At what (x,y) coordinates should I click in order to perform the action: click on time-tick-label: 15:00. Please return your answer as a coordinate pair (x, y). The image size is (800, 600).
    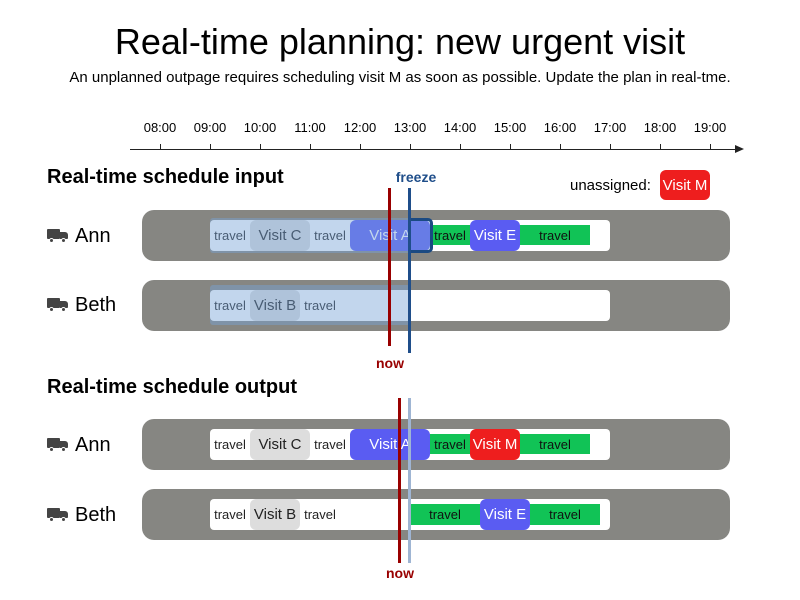
    Looking at the image, I should click on (510, 127).